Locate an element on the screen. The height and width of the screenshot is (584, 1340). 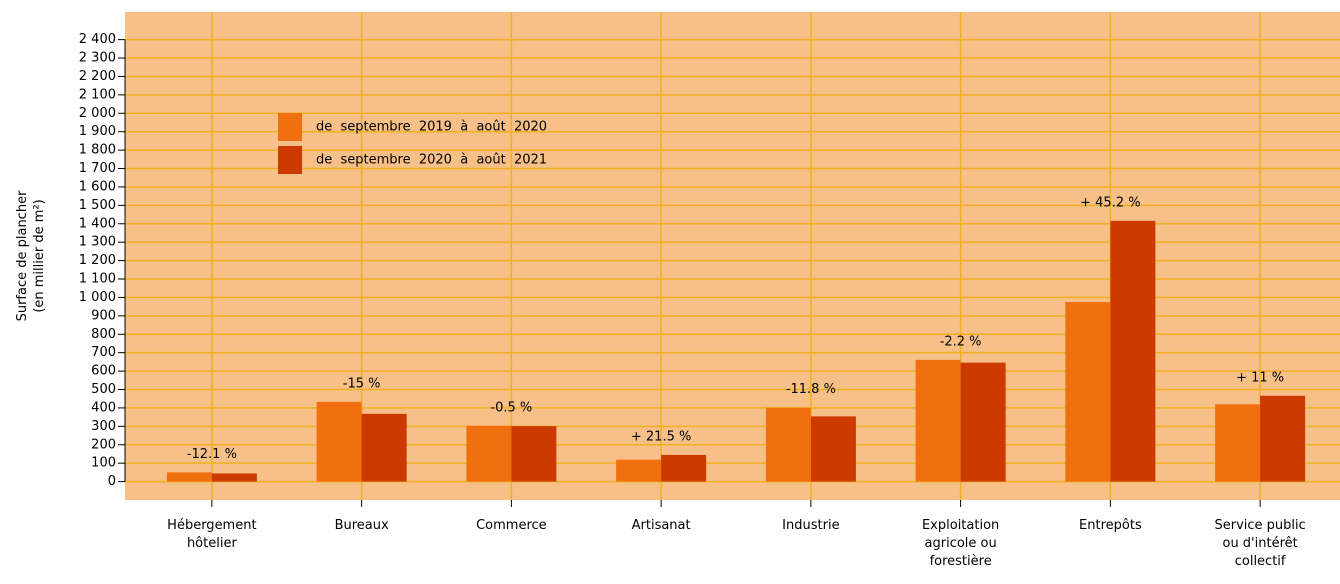
x-tick-label-line: hôtelier is located at coordinates (212, 543).